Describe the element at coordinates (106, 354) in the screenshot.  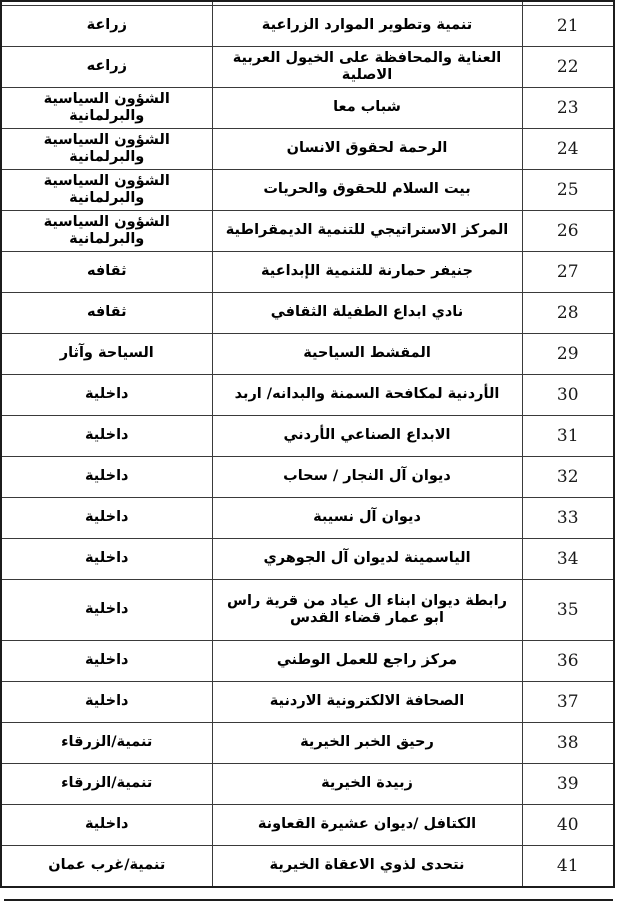
I see `cell-department: السياحة وآثار` at that location.